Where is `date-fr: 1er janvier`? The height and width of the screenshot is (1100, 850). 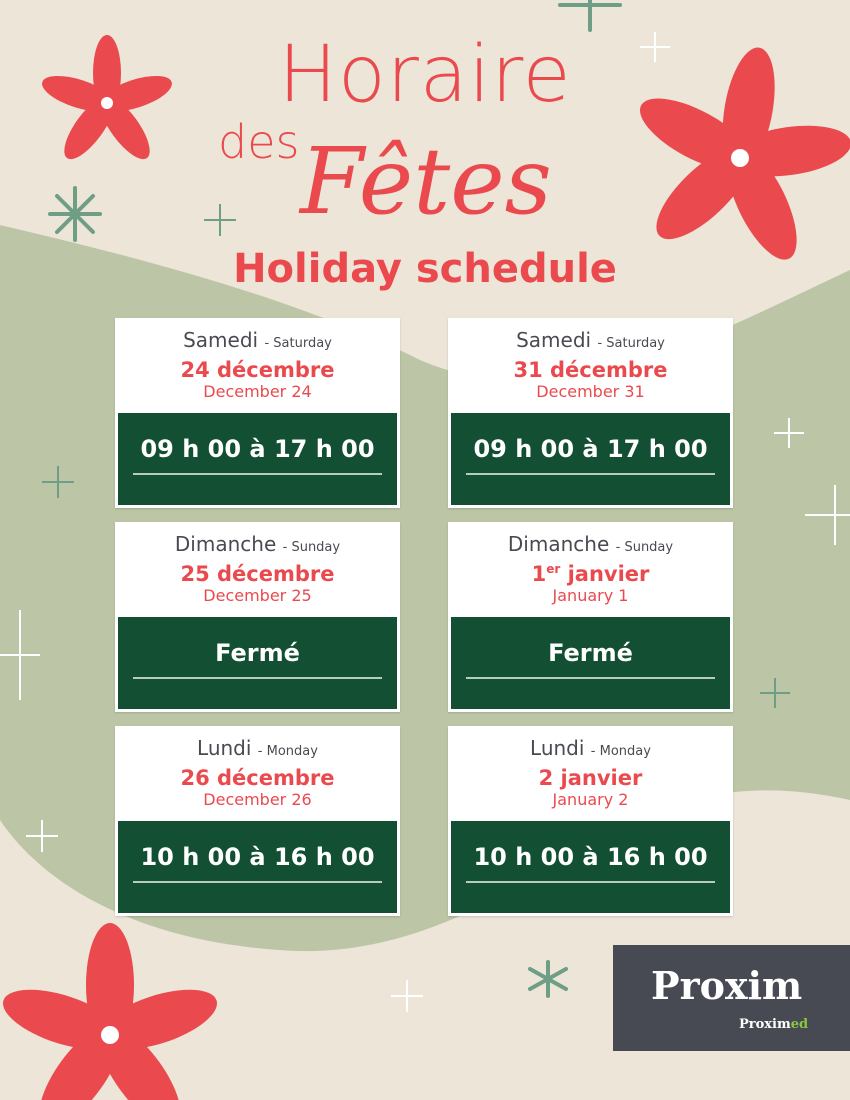
date-fr: 1er janvier is located at coordinates (590, 574).